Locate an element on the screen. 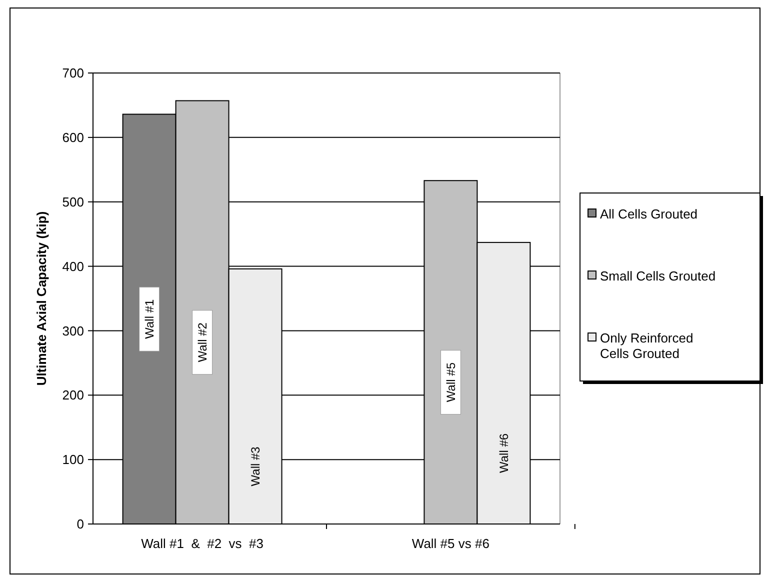 This screenshot has width=770, height=581. x-tick-label: Wall #5 vs #6 is located at coordinates (451, 543).